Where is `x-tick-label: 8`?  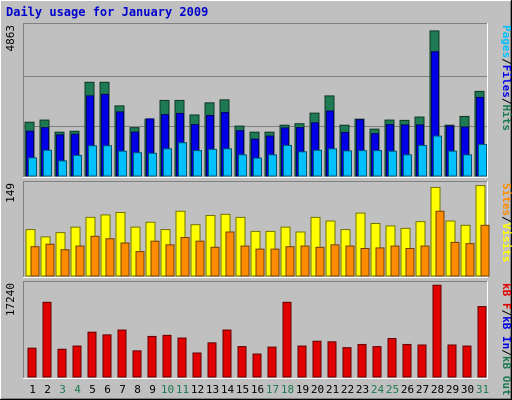
x-tick-label: 8 is located at coordinates (137, 389).